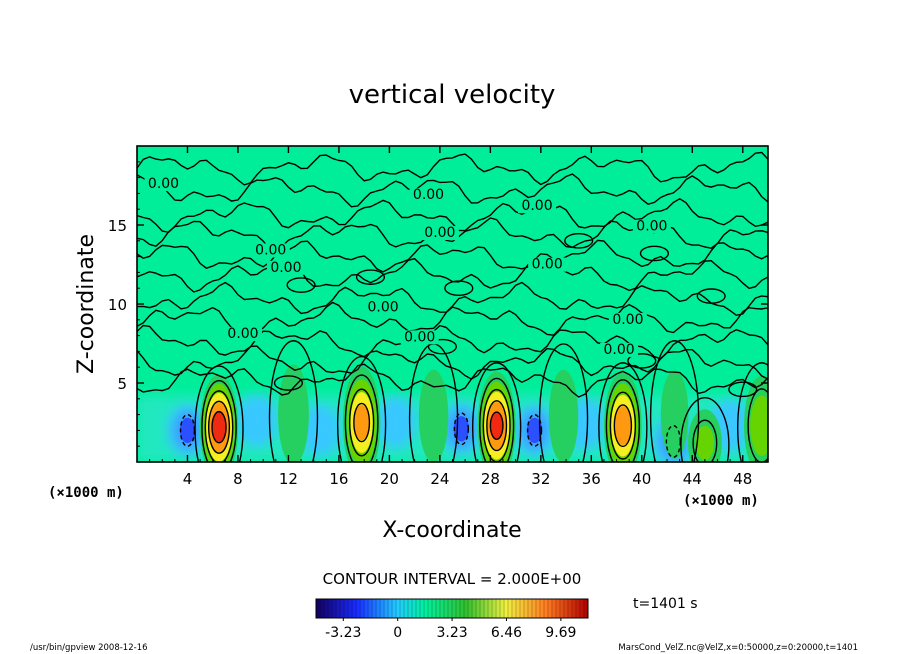 This screenshot has height=654, width=904. I want to click on x-tick-label: 28, so click(490, 479).